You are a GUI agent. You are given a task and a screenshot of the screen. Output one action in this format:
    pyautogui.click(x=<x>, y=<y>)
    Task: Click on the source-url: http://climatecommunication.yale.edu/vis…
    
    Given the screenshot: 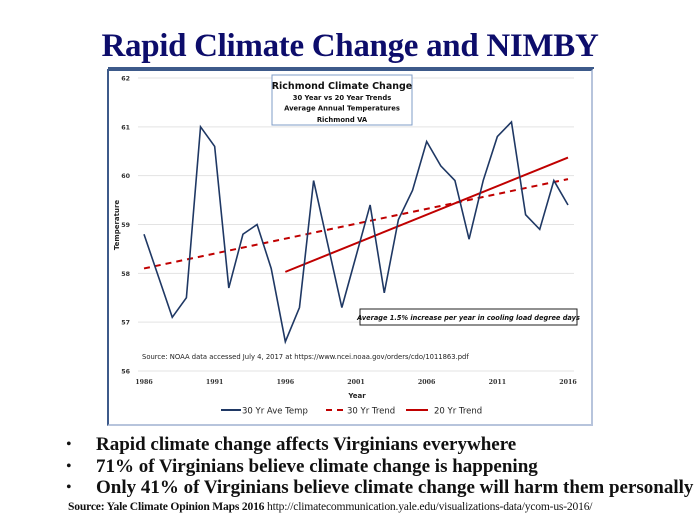 What is the action you would take?
    pyautogui.click(x=429, y=506)
    